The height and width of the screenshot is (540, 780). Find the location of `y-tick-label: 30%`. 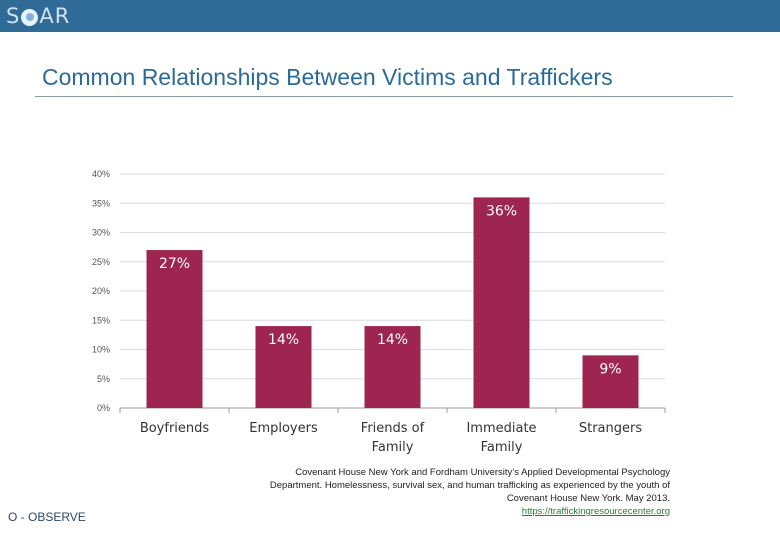

y-tick-label: 30% is located at coordinates (101, 233).